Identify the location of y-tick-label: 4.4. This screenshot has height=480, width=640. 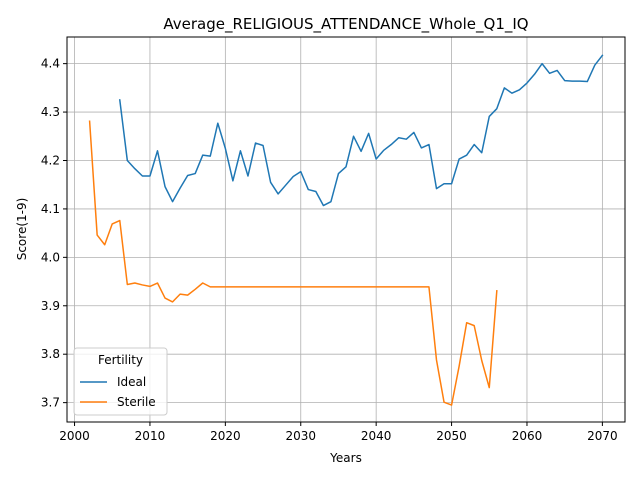
(50, 64).